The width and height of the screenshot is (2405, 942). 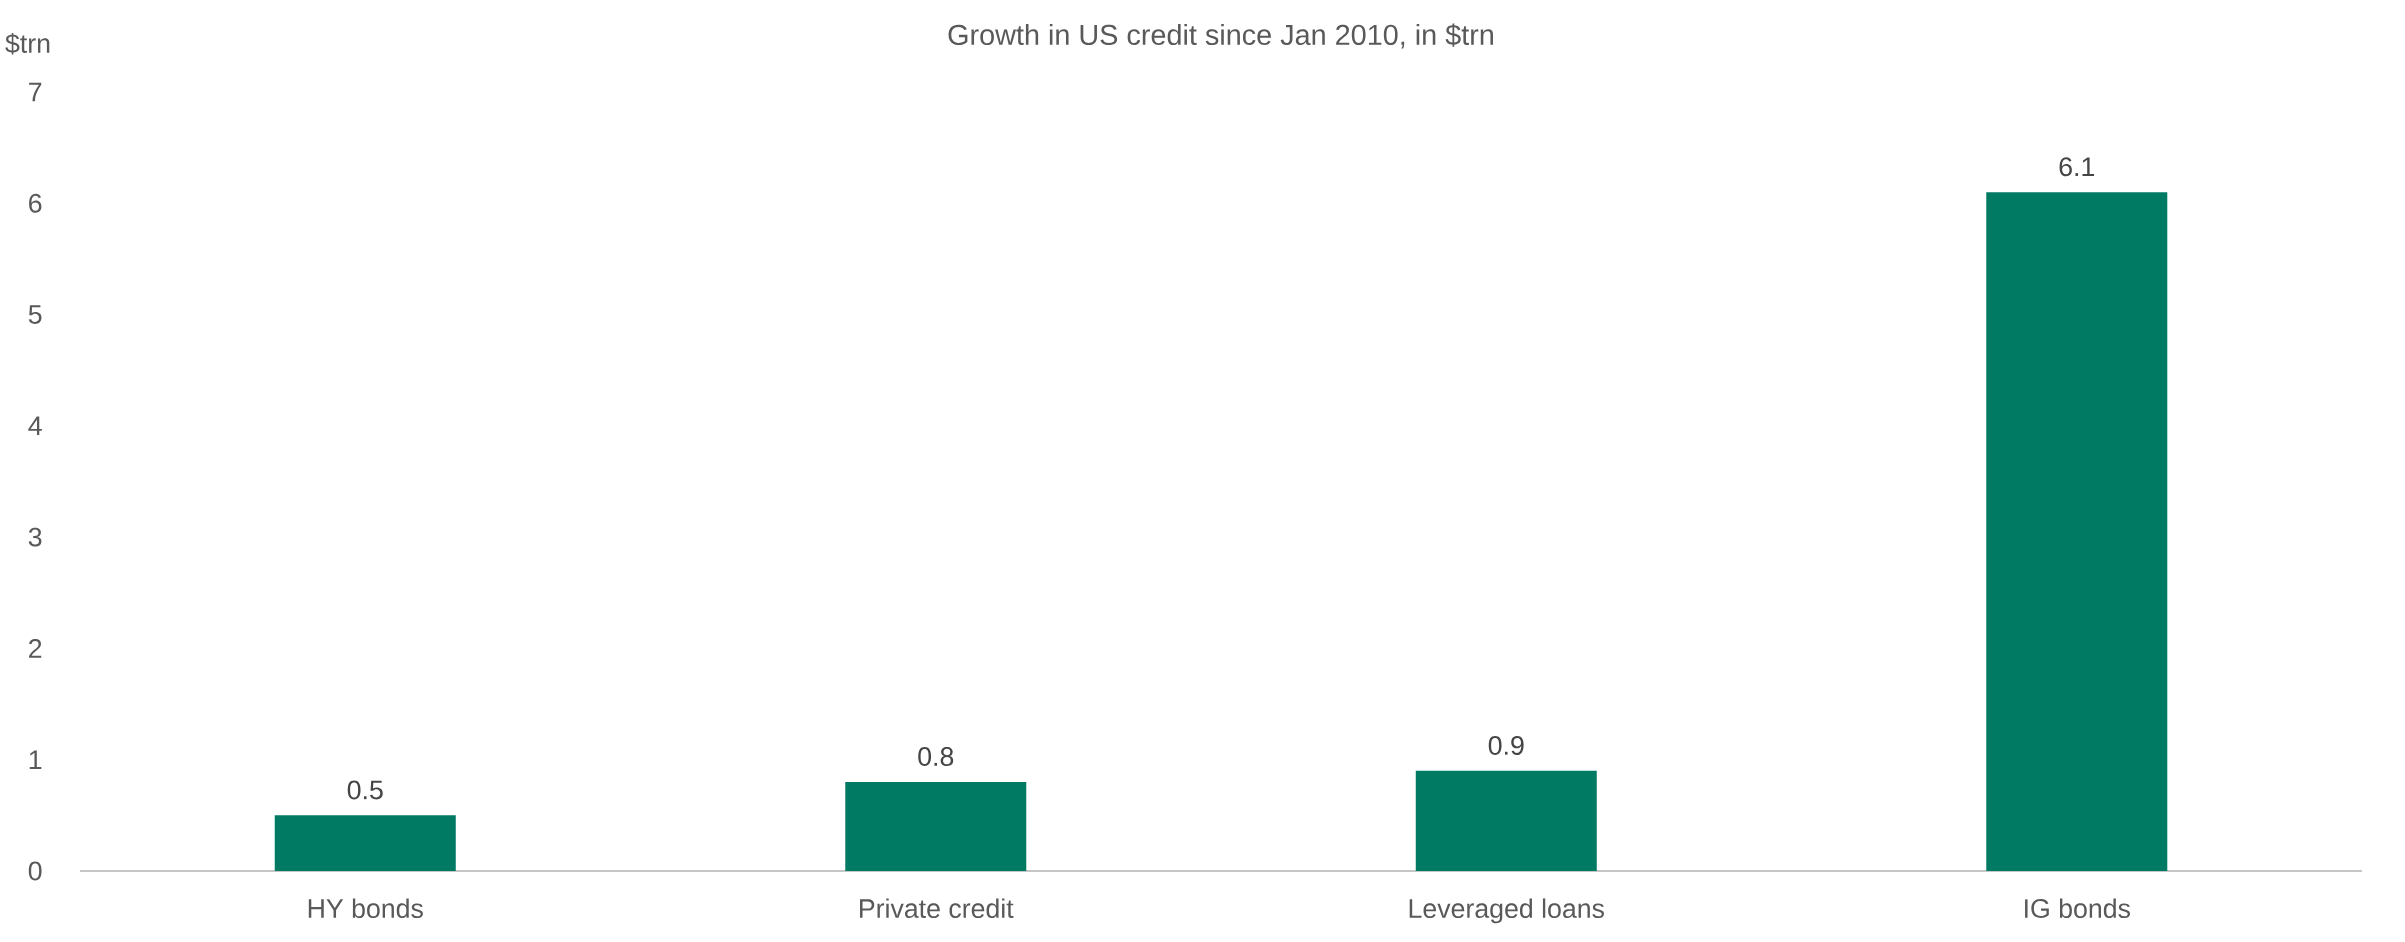 I want to click on y-tick-label: 6, so click(x=35, y=203).